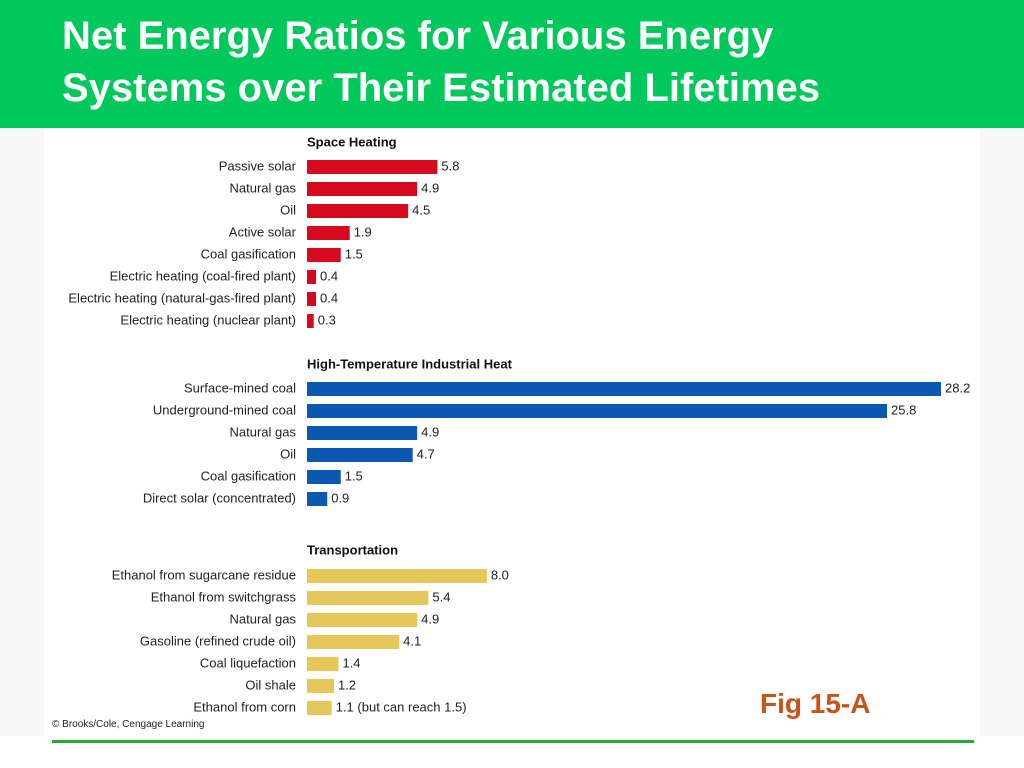  I want to click on value-label: 8.0, so click(500, 574).